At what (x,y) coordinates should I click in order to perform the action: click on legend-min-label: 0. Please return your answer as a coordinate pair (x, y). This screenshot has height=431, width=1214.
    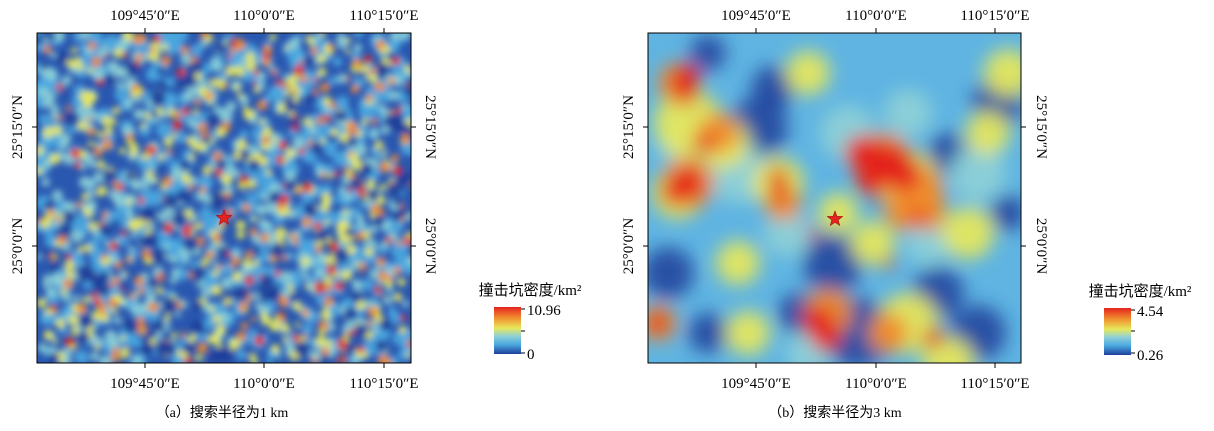
    Looking at the image, I should click on (531, 355).